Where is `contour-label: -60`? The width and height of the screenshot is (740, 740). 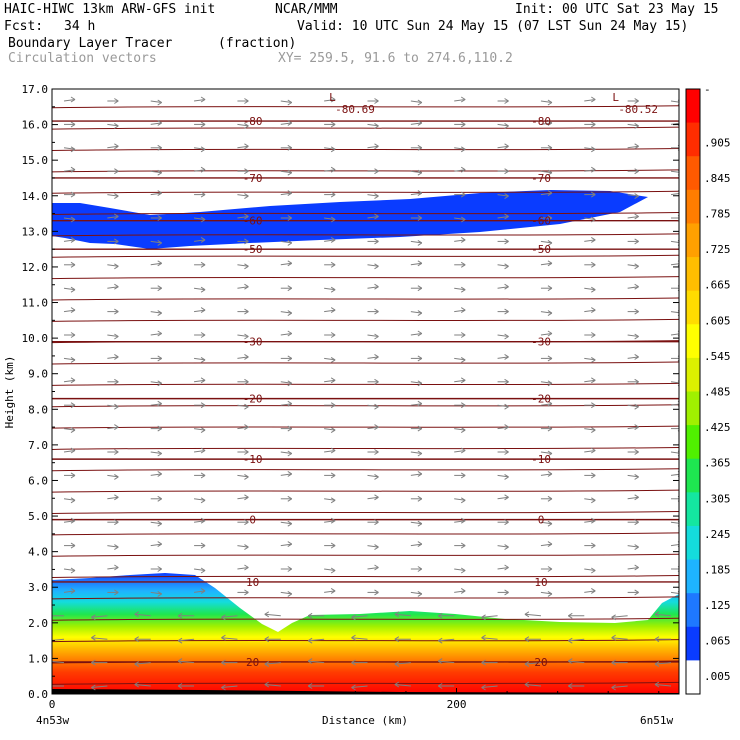
contour-label: -60 is located at coordinates (541, 221).